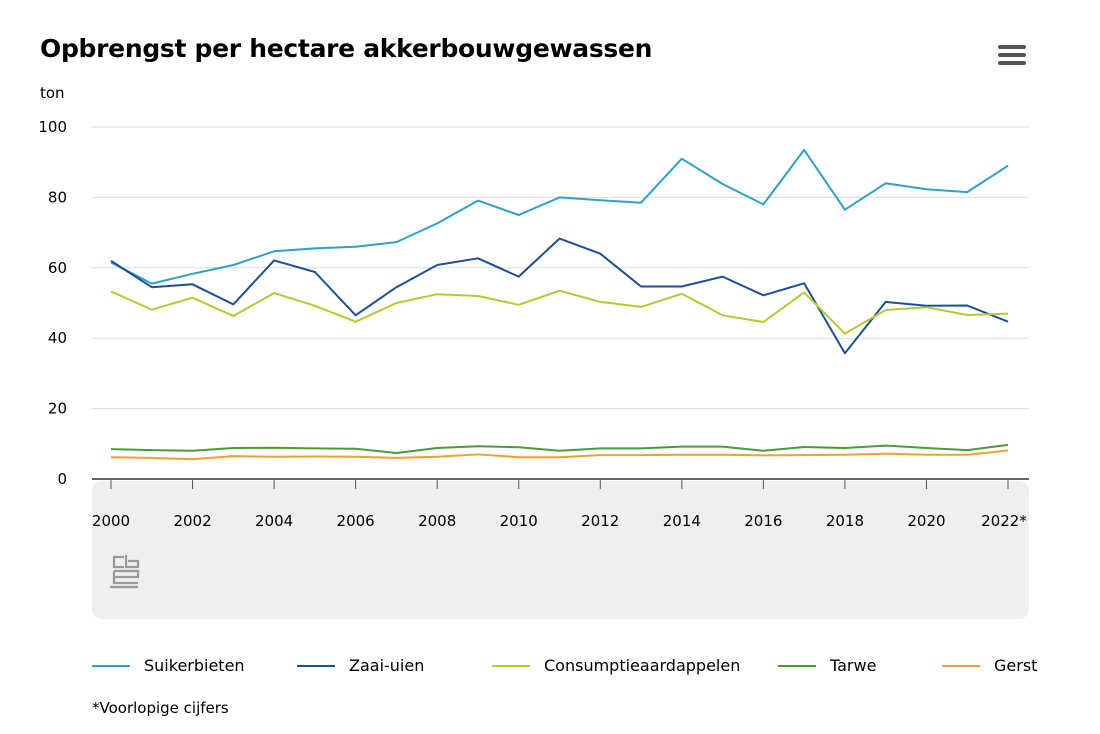 Image resolution: width=1100 pixels, height=734 pixels. I want to click on y-tick-label: 60, so click(57, 268).